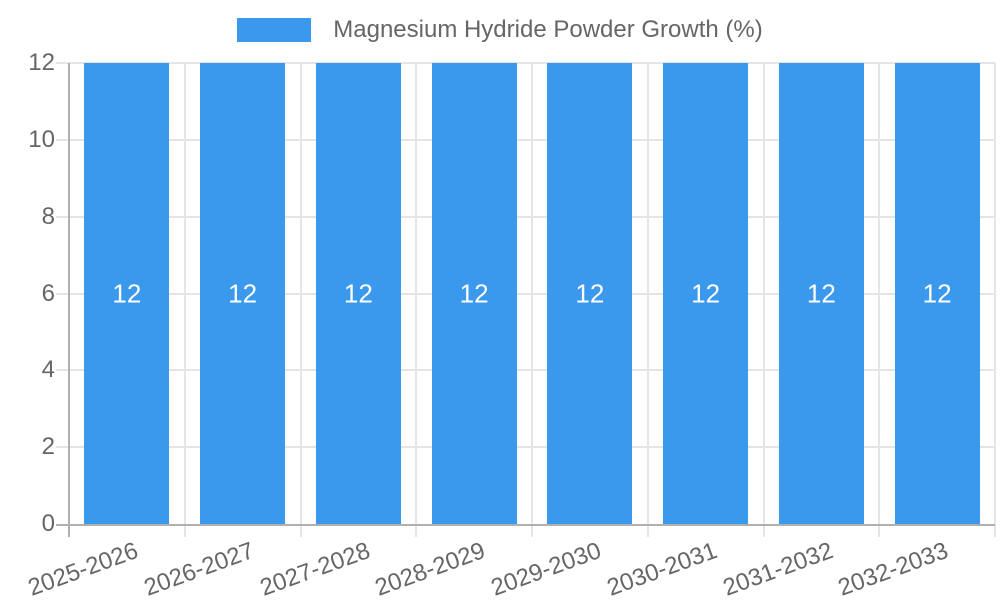 The width and height of the screenshot is (1000, 600). I want to click on x-axis-tick-label: 2027-2028, so click(315, 568).